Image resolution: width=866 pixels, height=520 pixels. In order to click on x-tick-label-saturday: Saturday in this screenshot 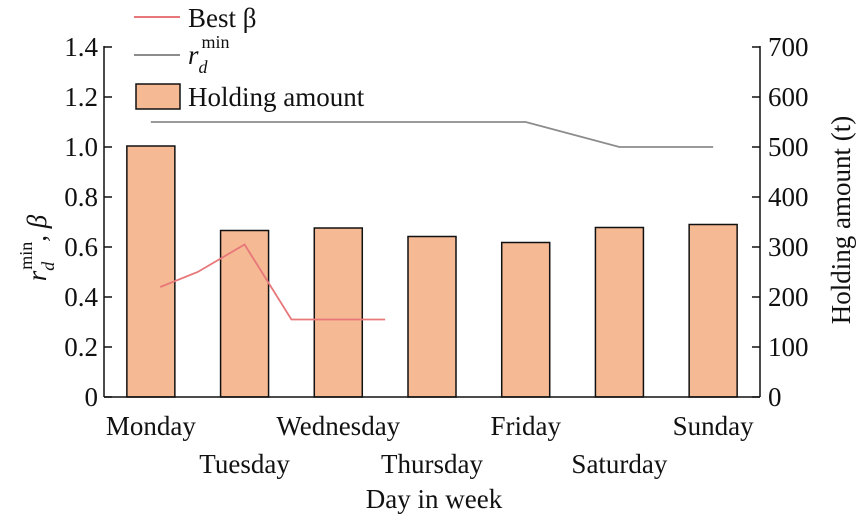, I will do `click(619, 464)`.